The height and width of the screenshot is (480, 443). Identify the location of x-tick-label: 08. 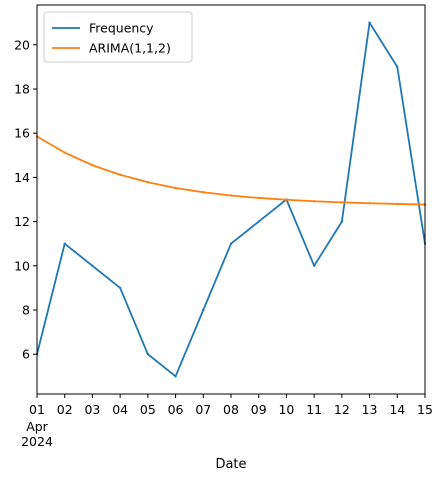
(231, 409).